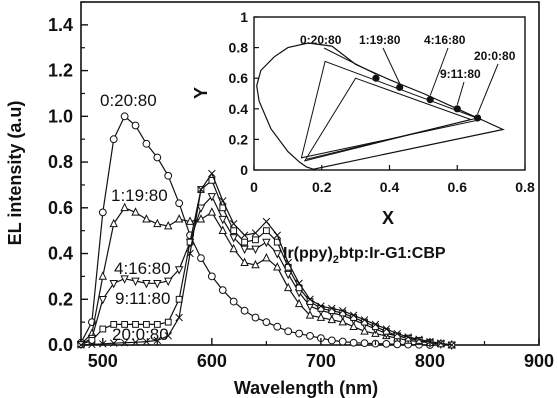 The width and height of the screenshot is (558, 398). I want to click on main-series-labels-group: 0:20:80 1:19:80 4:16:80 9:11:80 20:0:80, so click(135, 217).